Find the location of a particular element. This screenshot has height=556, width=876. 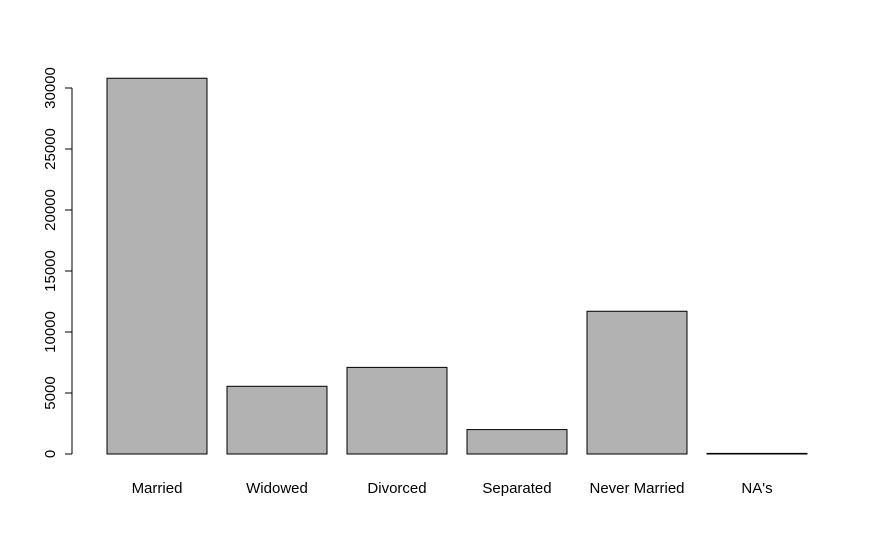

category-label: Married is located at coordinates (157, 488).